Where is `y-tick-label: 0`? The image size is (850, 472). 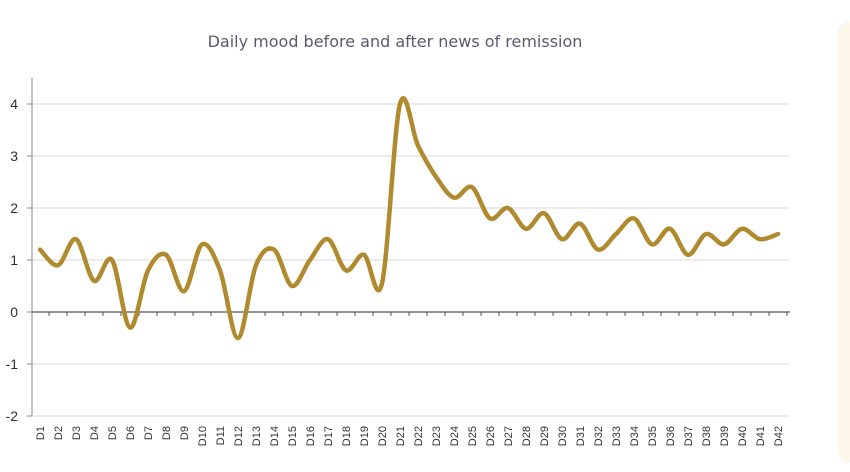 y-tick-label: 0 is located at coordinates (14, 312).